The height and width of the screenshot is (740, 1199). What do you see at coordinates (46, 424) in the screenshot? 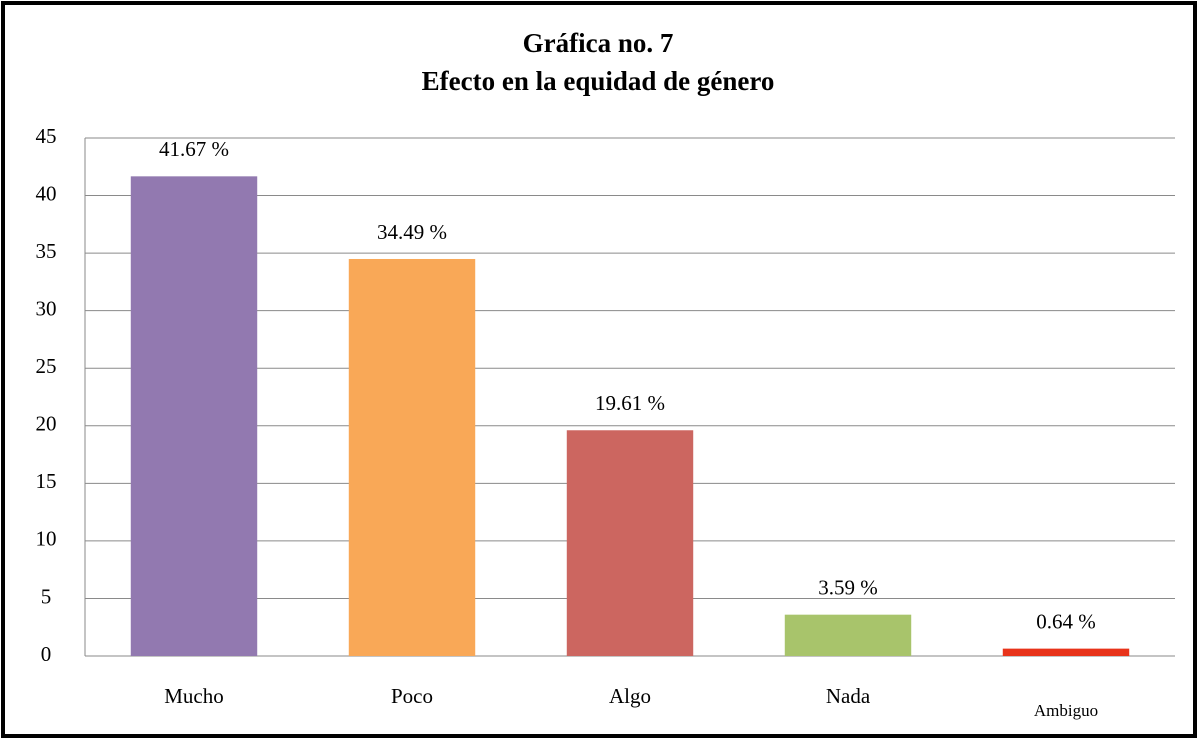
I see `y-tick-label: 20` at bounding box center [46, 424].